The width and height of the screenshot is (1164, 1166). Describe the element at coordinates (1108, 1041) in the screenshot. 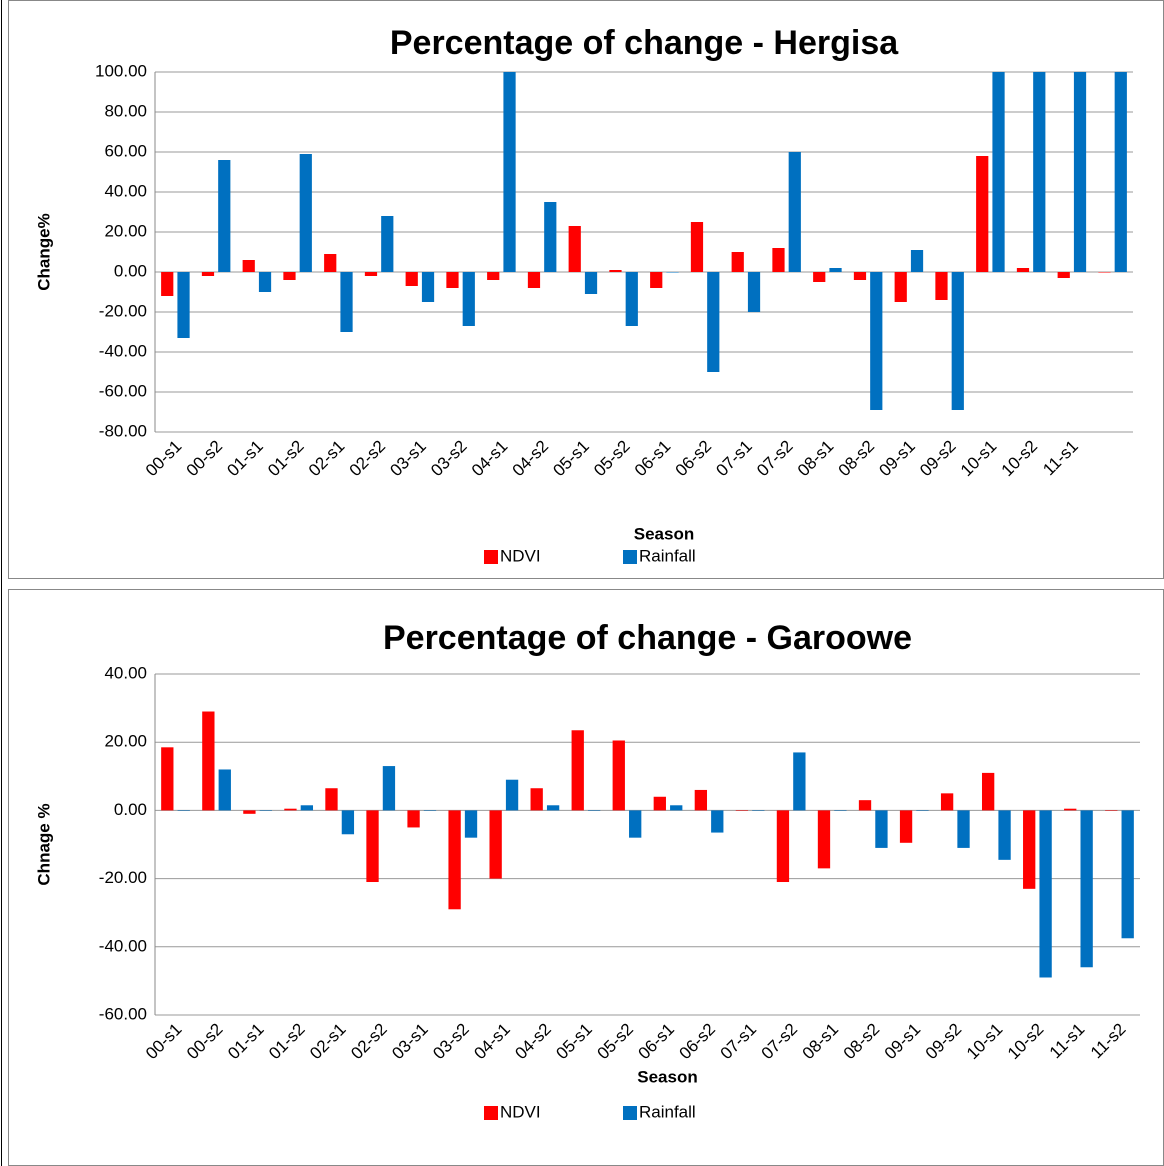

I see `x-tick-label: 11-s2` at that location.